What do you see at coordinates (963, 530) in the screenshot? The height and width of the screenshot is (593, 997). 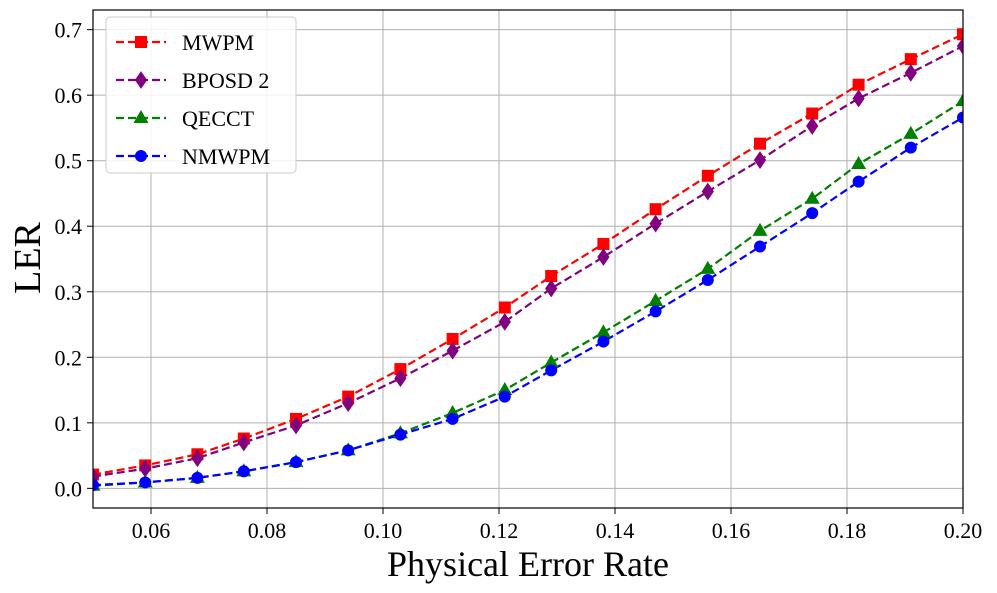 I see `x-tick-label: 0.20` at bounding box center [963, 530].